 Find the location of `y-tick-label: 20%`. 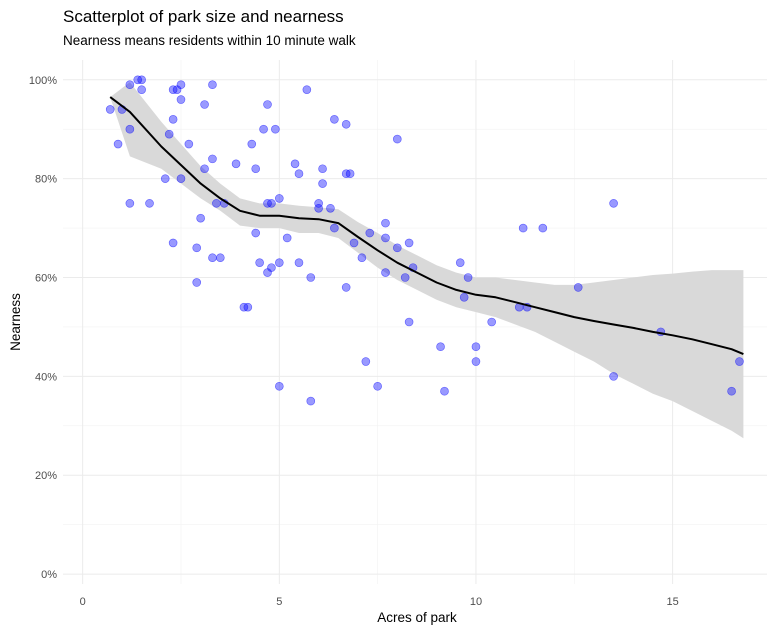

y-tick-label: 20% is located at coordinates (46, 476).